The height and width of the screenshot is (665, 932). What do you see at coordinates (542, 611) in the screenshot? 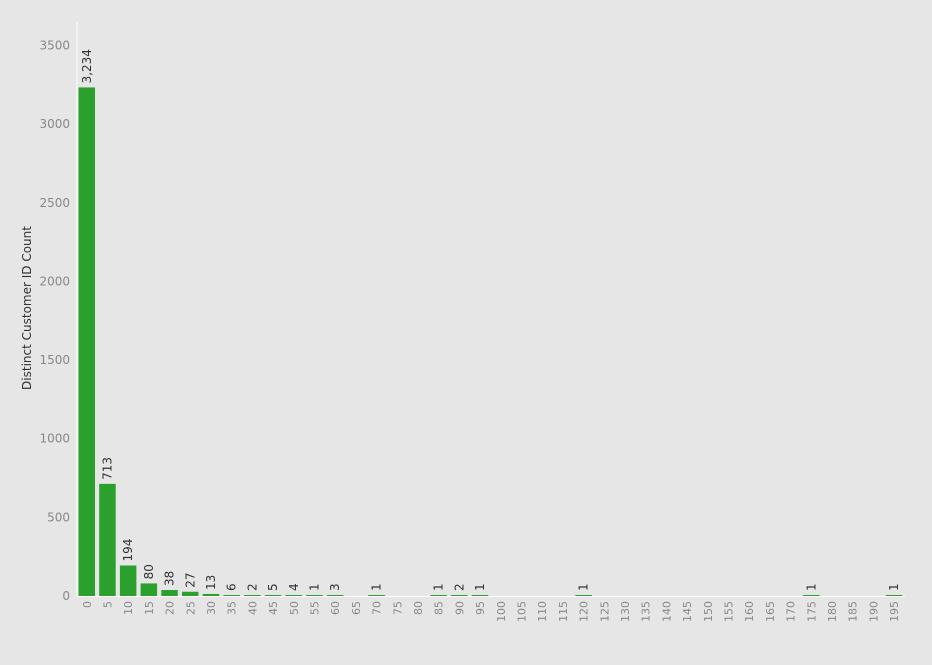
I see `x-tick-label: 110` at bounding box center [542, 611].